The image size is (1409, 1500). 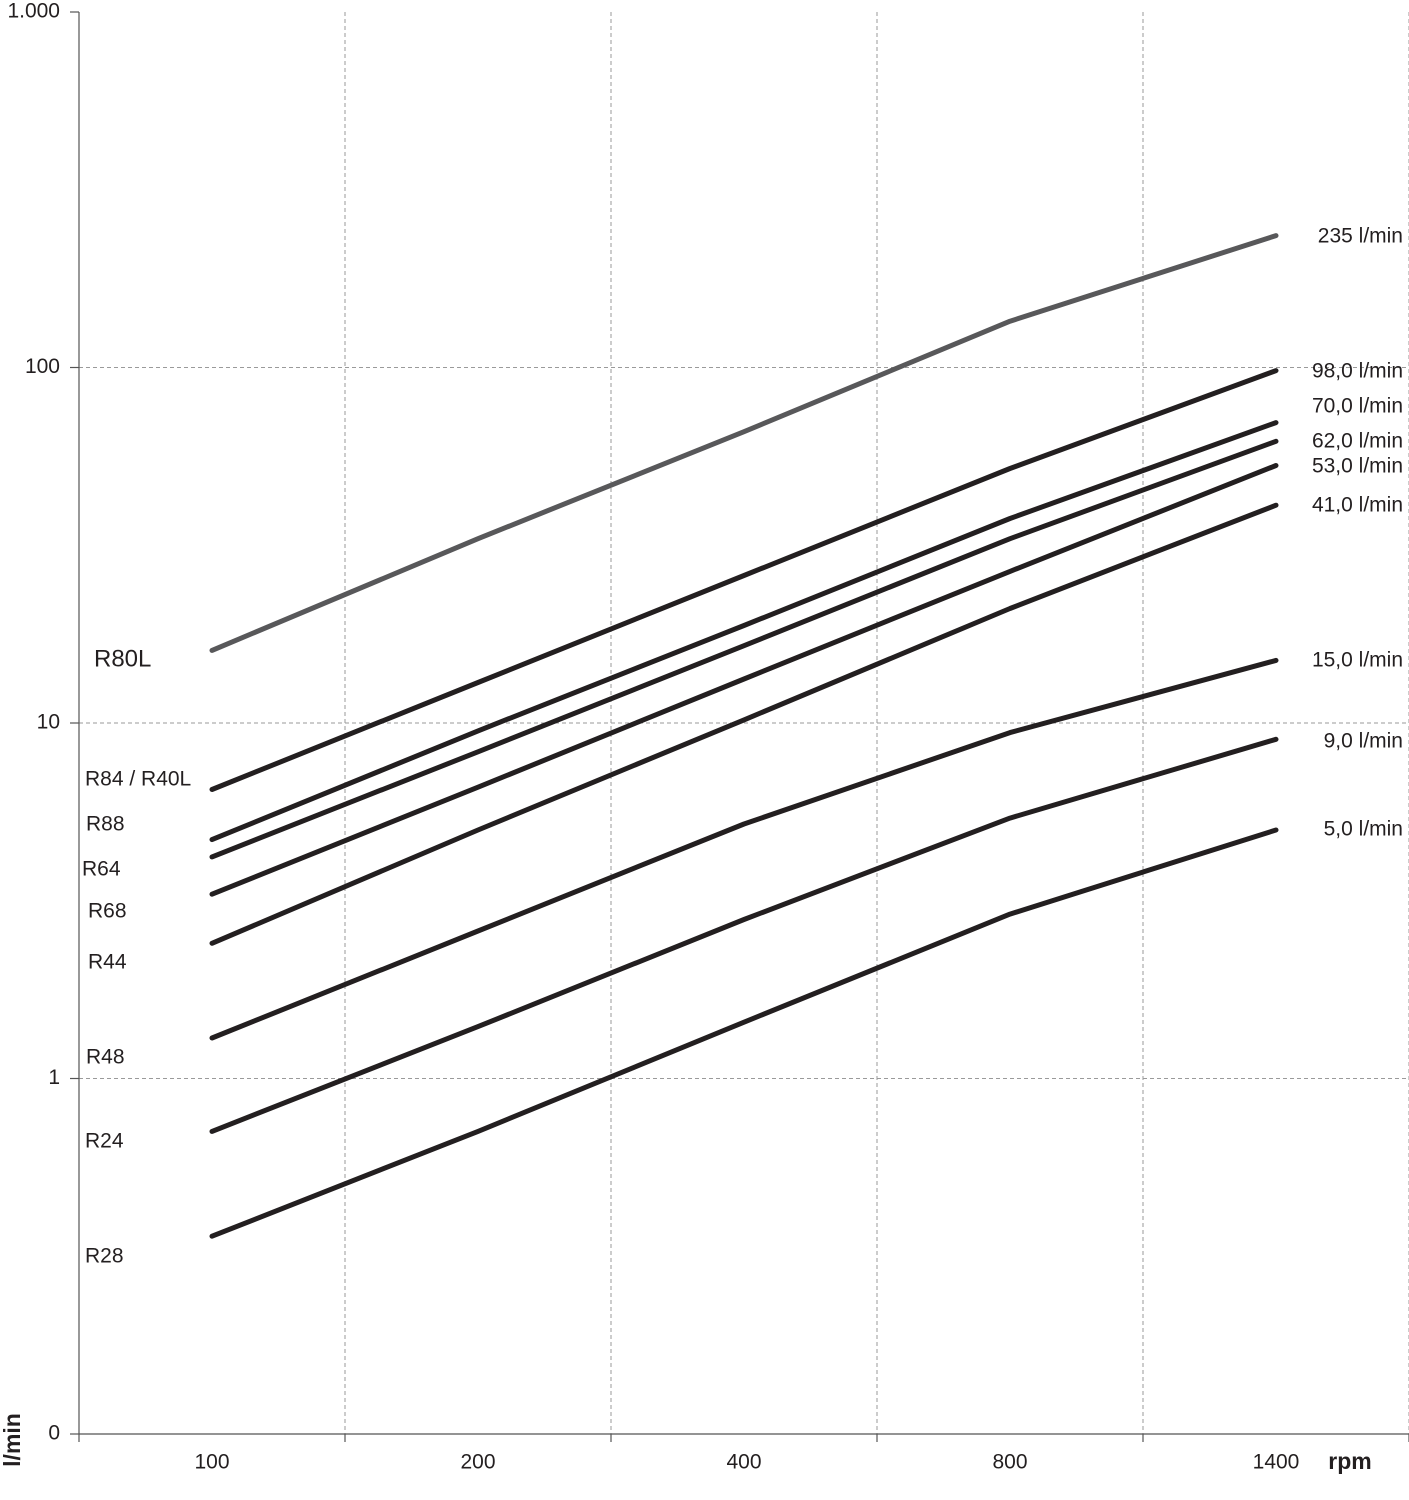 I want to click on value-label: 53,0 l/min, so click(x=1357, y=466).